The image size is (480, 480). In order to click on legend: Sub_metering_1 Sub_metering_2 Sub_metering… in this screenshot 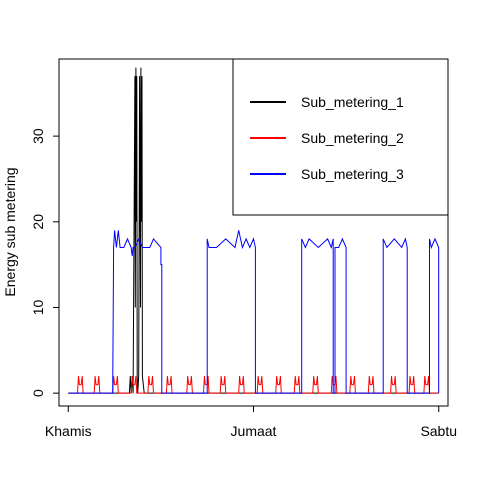, I will do `click(340, 137)`.